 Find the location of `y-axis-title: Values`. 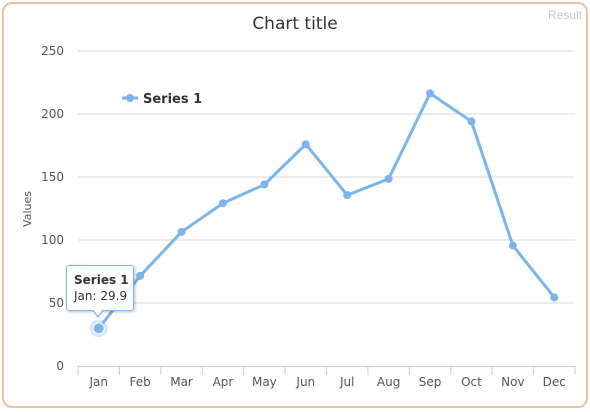

y-axis-title: Values is located at coordinates (27, 209).